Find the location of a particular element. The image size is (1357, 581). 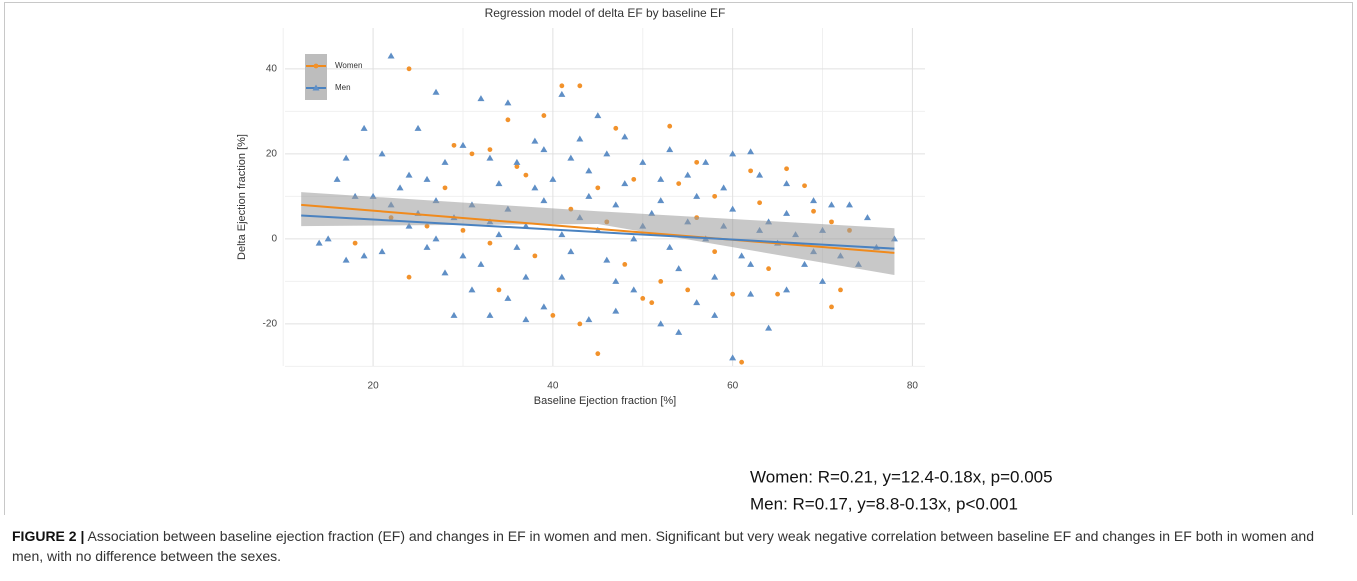

legend-label: Men is located at coordinates (343, 87).